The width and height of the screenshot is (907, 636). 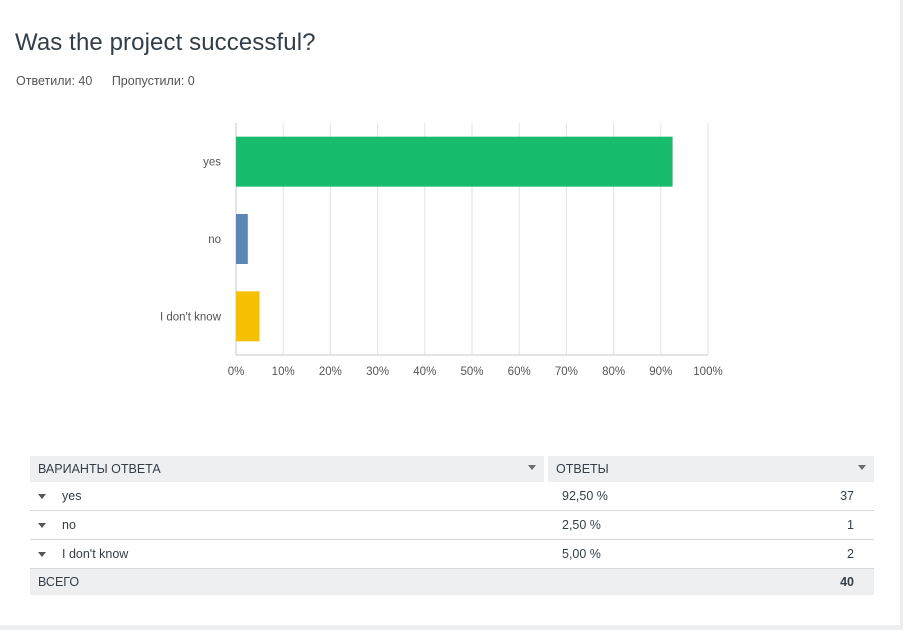 What do you see at coordinates (212, 163) in the screenshot?
I see `category-label: yes` at bounding box center [212, 163].